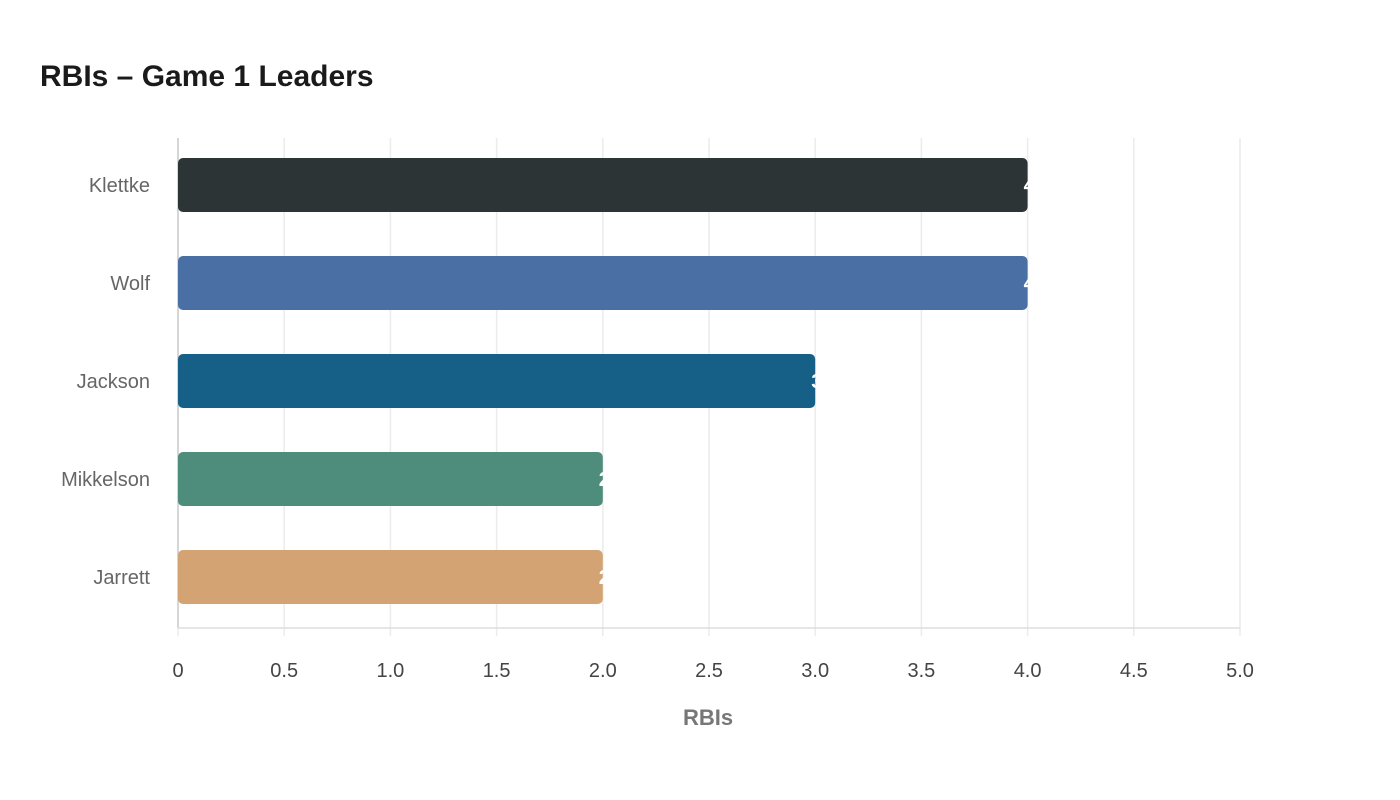  What do you see at coordinates (1134, 671) in the screenshot?
I see `x-tick-label: 4.5` at bounding box center [1134, 671].